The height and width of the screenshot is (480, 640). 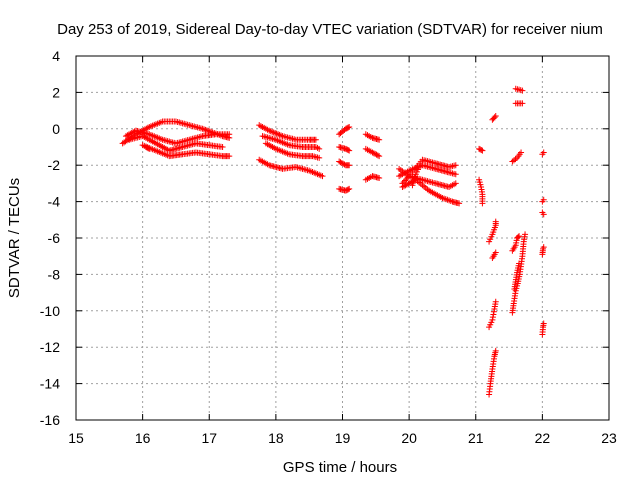 What do you see at coordinates (409, 438) in the screenshot?
I see `x-tick-label: 20` at bounding box center [409, 438].